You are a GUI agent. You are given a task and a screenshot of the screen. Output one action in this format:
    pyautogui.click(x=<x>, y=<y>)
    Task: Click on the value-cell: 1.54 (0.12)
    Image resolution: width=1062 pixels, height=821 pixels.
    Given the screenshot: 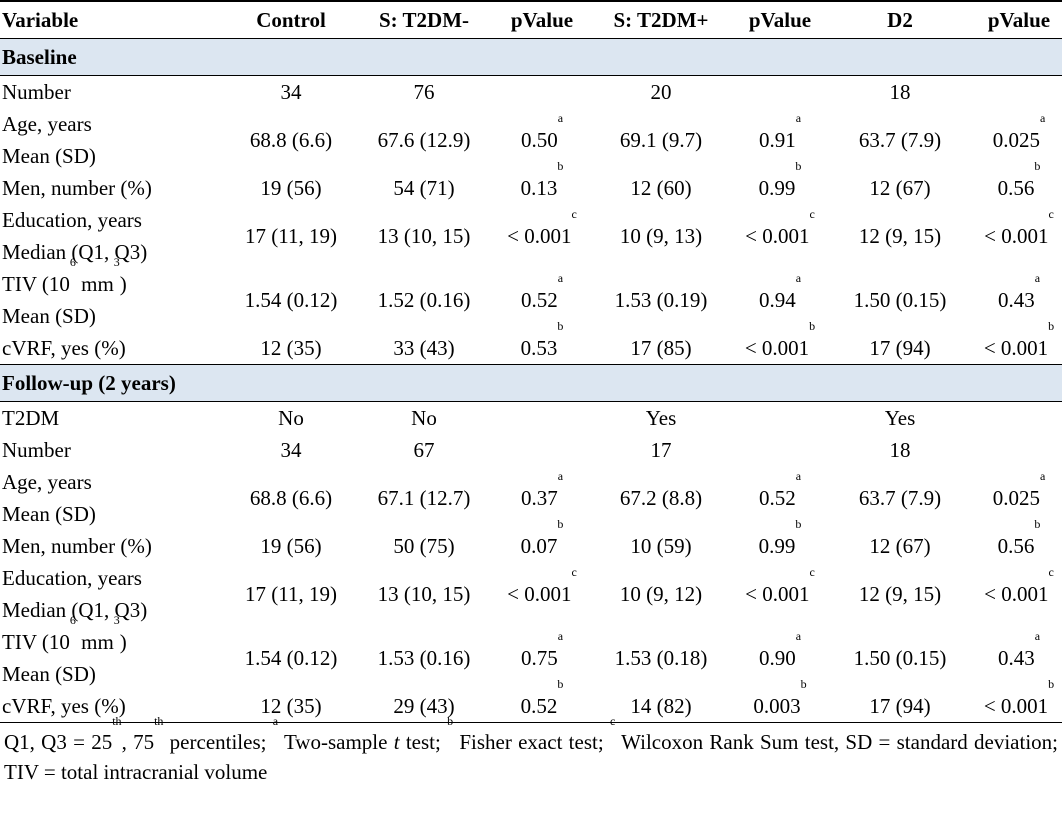 What is the action you would take?
    pyautogui.click(x=291, y=300)
    